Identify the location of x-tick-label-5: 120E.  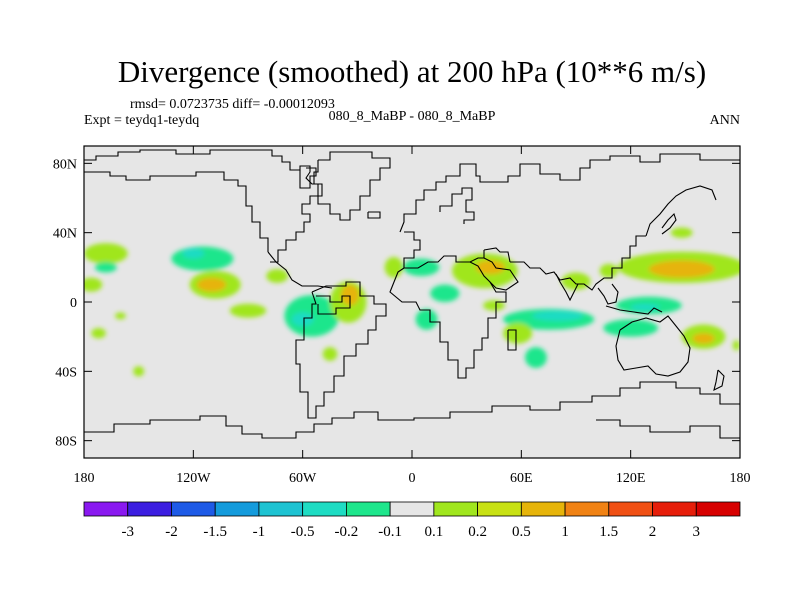
(631, 478).